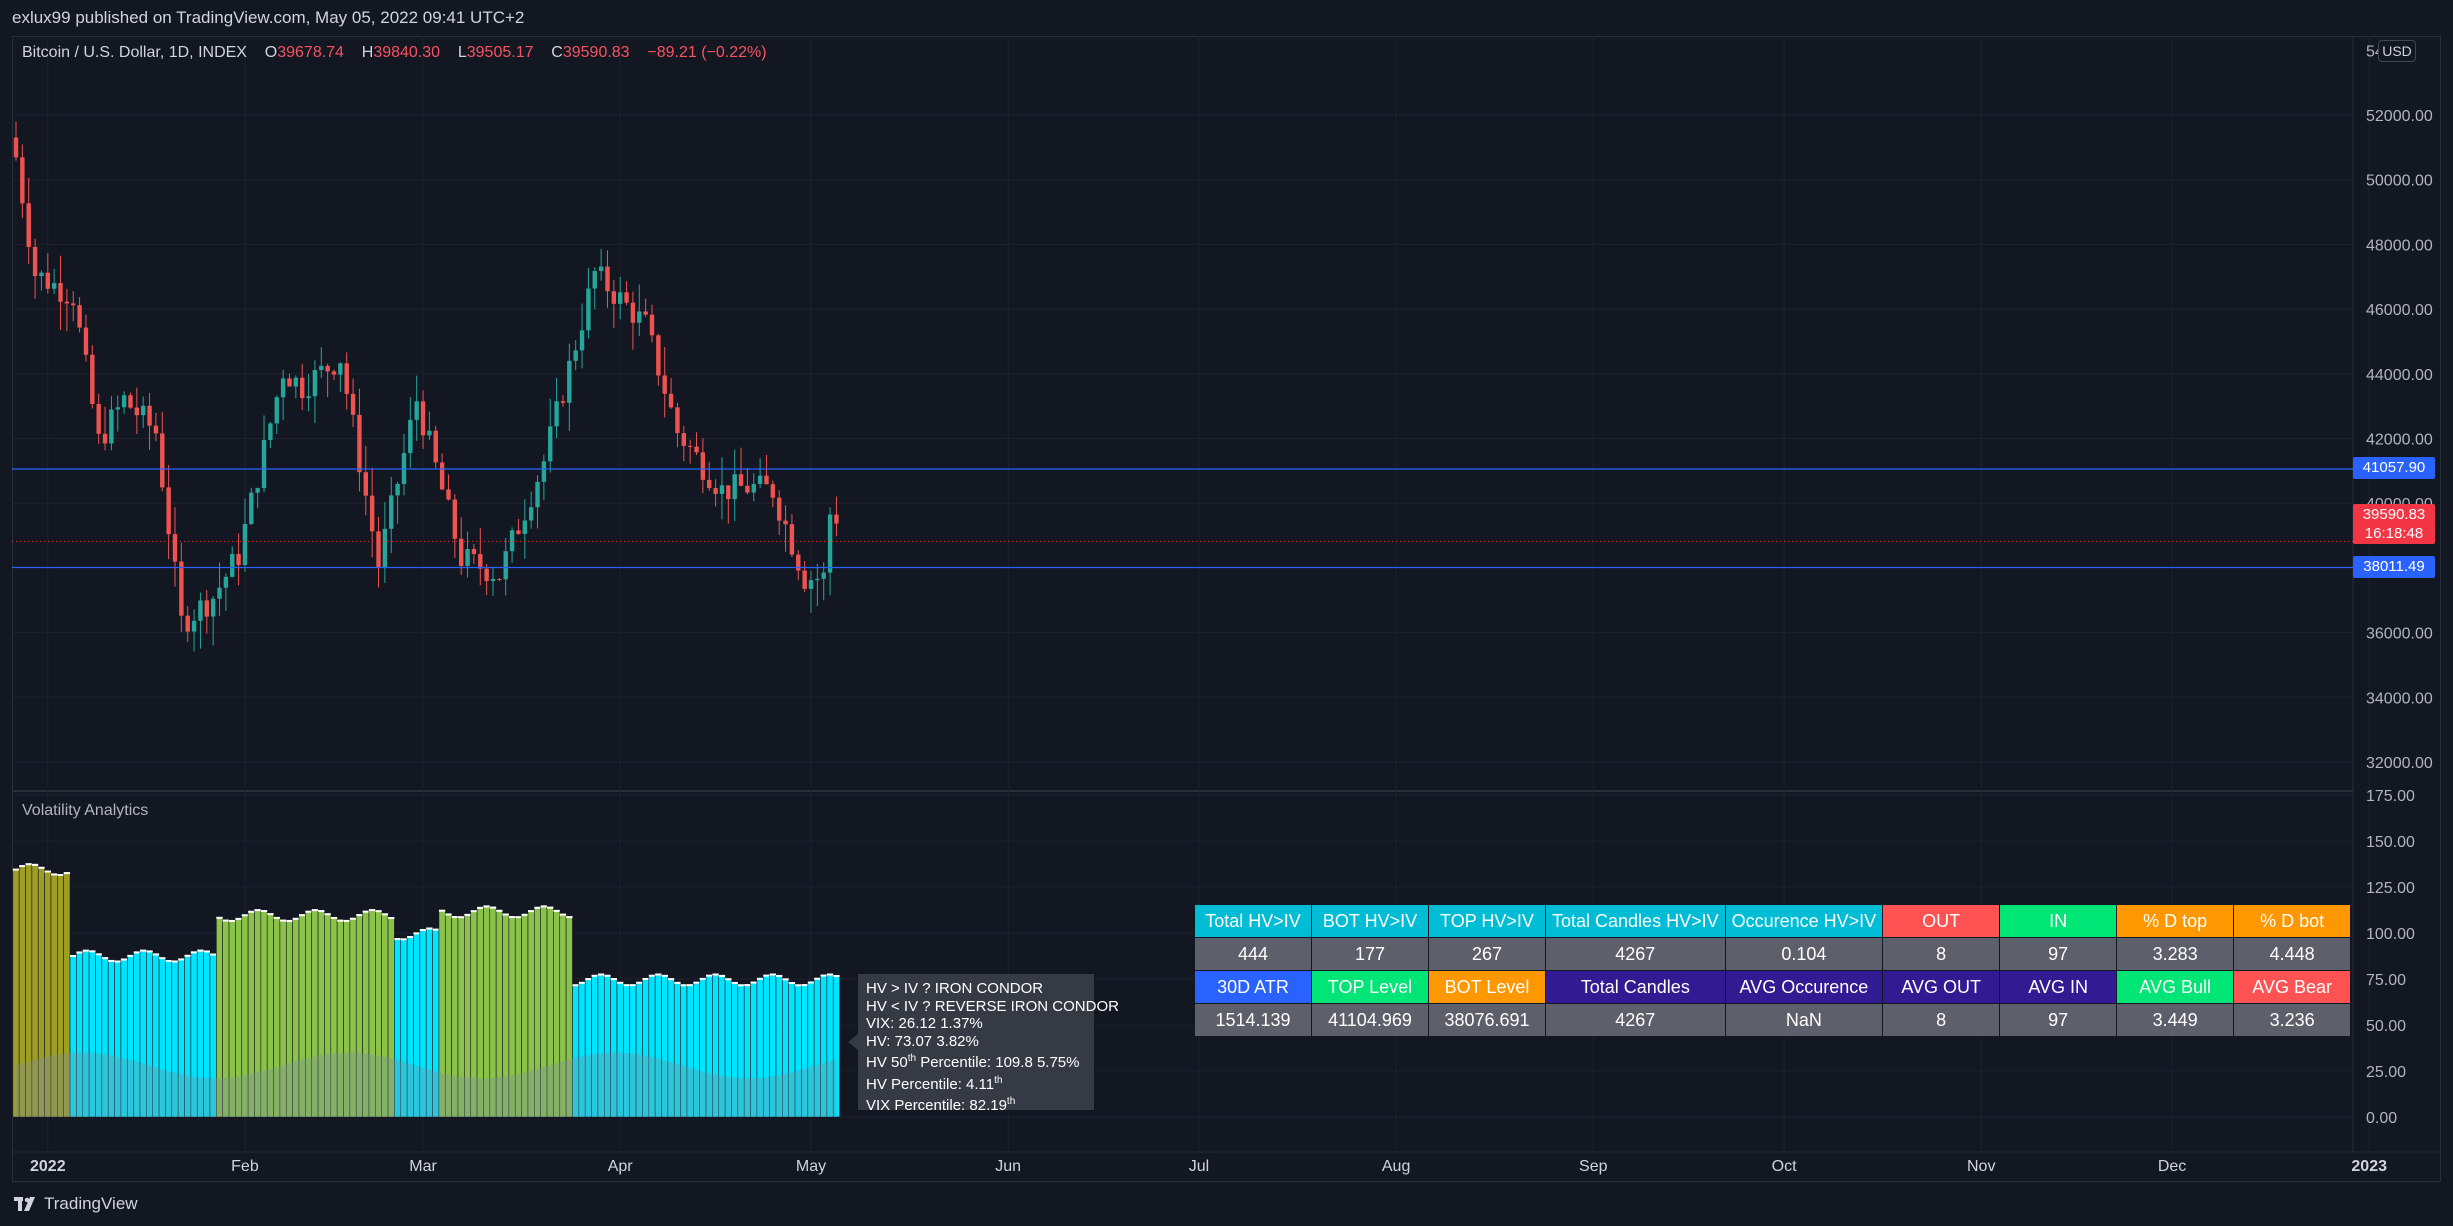 Image resolution: width=2453 pixels, height=1226 pixels. I want to click on countdown-tag: 16:18:48, so click(2394, 534).